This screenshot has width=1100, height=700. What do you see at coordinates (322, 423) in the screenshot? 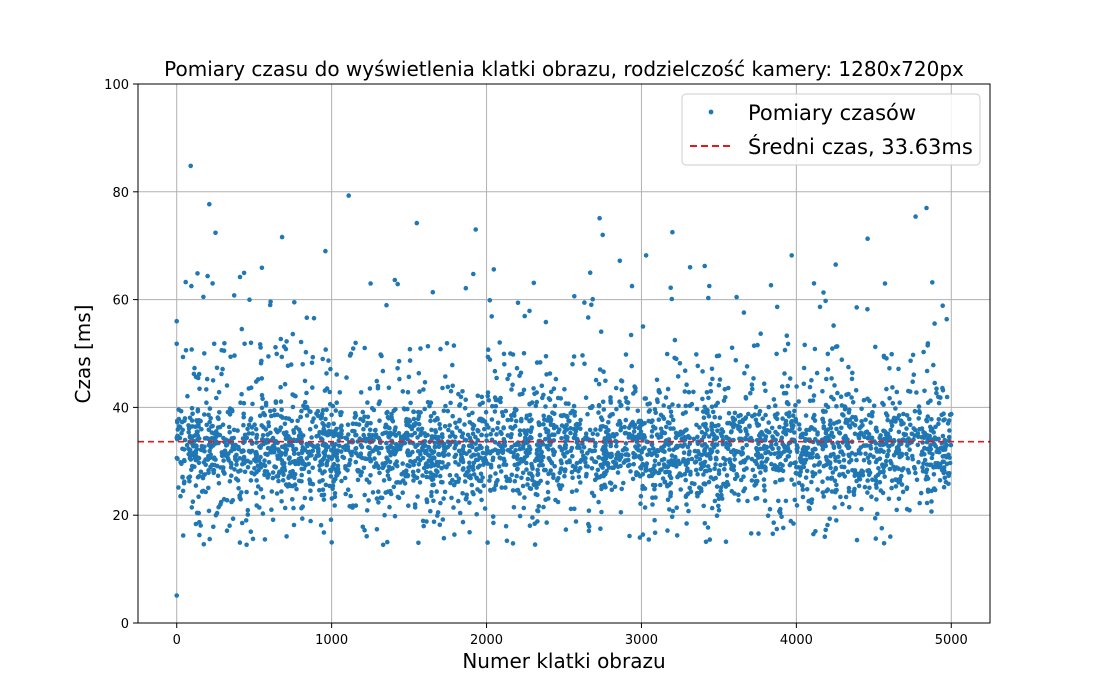
I see `data-point-1937` at bounding box center [322, 423].